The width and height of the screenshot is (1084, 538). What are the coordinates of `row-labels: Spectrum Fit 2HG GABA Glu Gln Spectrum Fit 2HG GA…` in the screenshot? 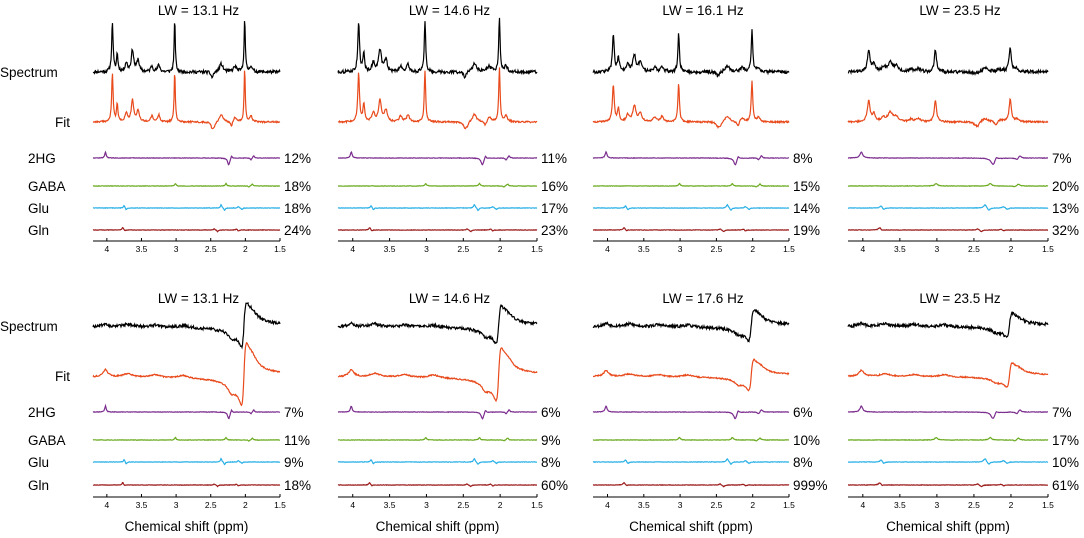 It's located at (35, 279).